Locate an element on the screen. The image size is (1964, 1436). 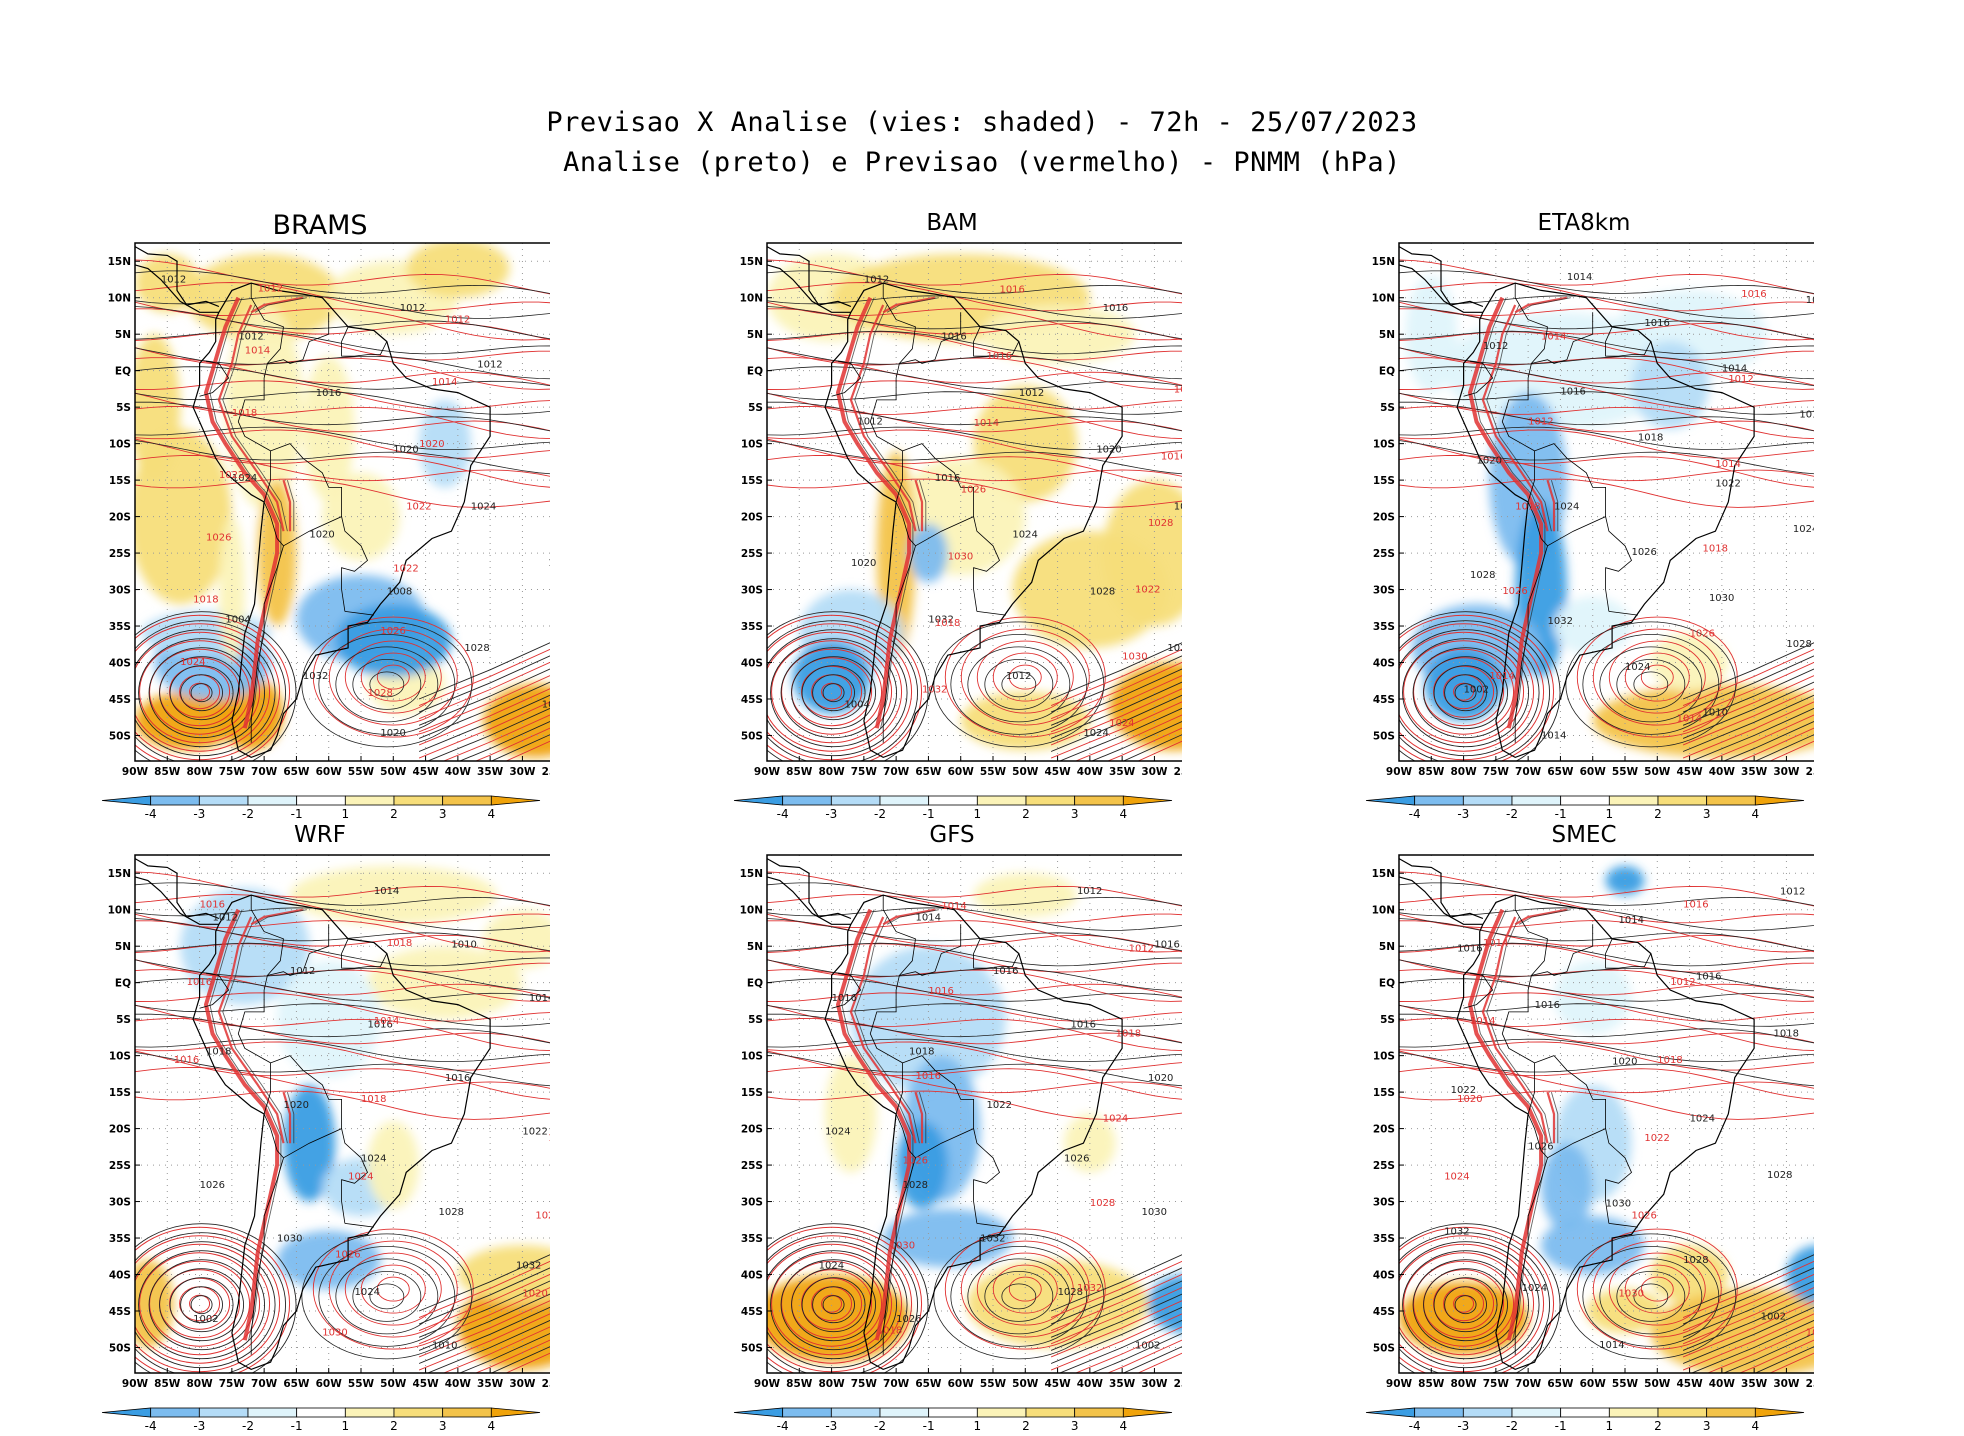
lat-tick-label: 40S is located at coordinates (752, 1276).